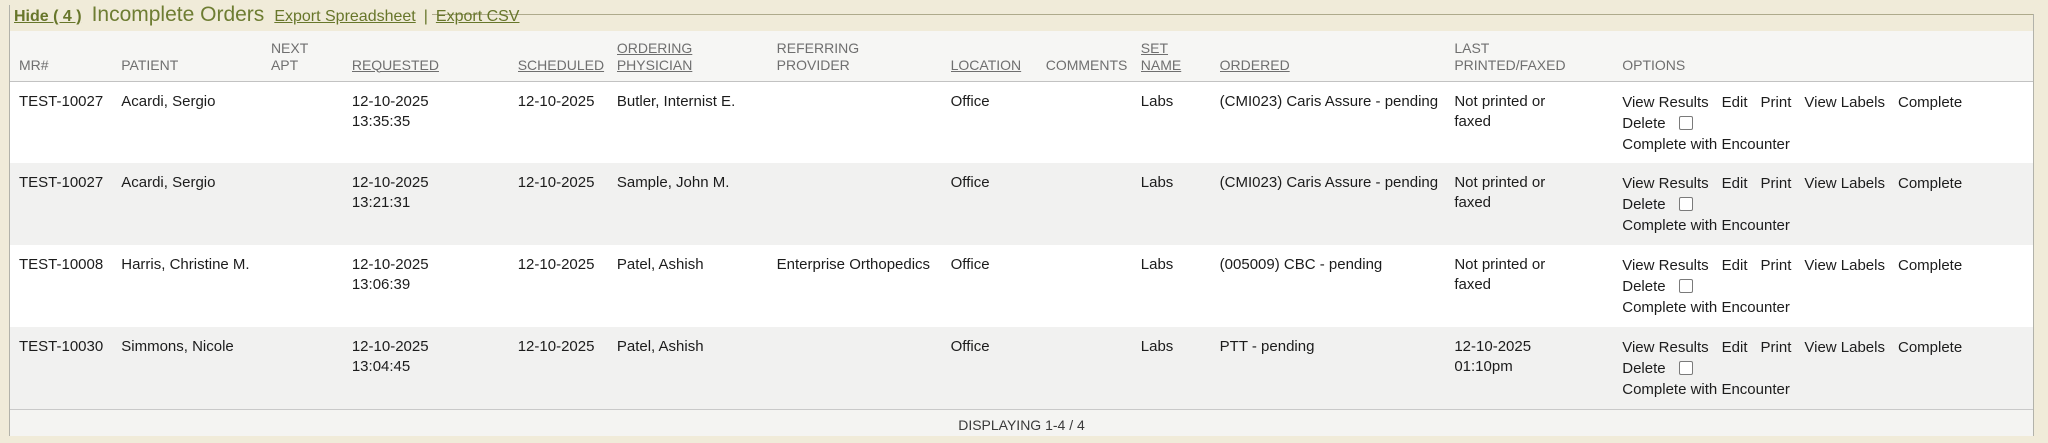 This screenshot has height=443, width=2048. I want to click on cell-last-printed-faxed: 12-10-2025 01:10pm, so click(1493, 356).